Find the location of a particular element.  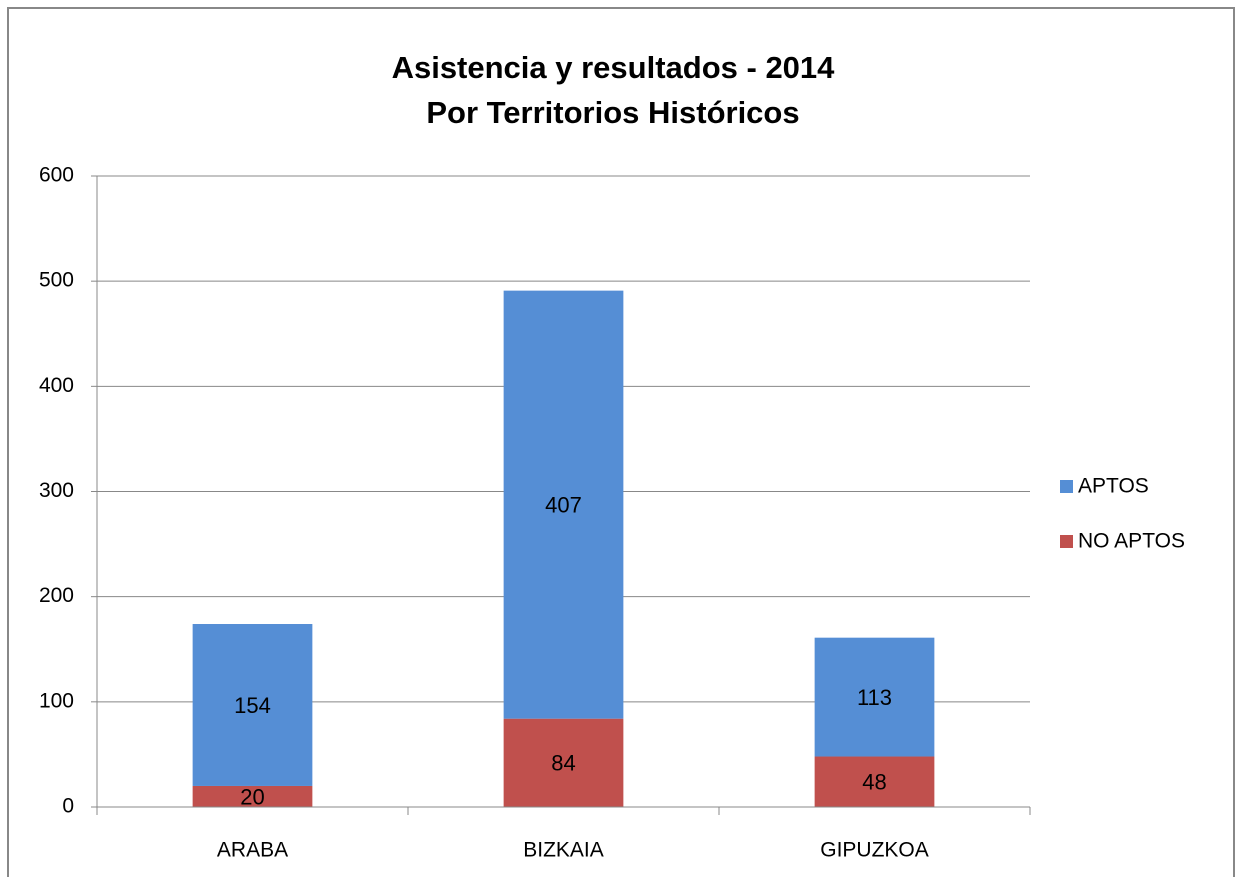

y-tick-label: 0 is located at coordinates (68, 806).